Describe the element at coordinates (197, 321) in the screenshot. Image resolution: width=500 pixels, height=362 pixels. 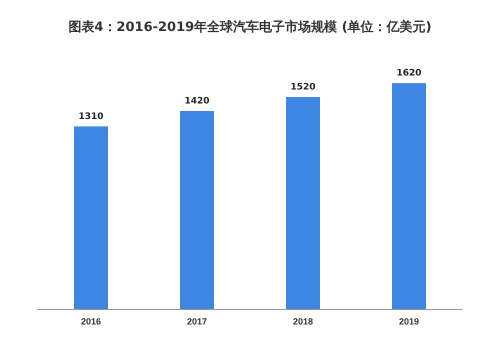
I see `x-tick-label: 2017` at that location.